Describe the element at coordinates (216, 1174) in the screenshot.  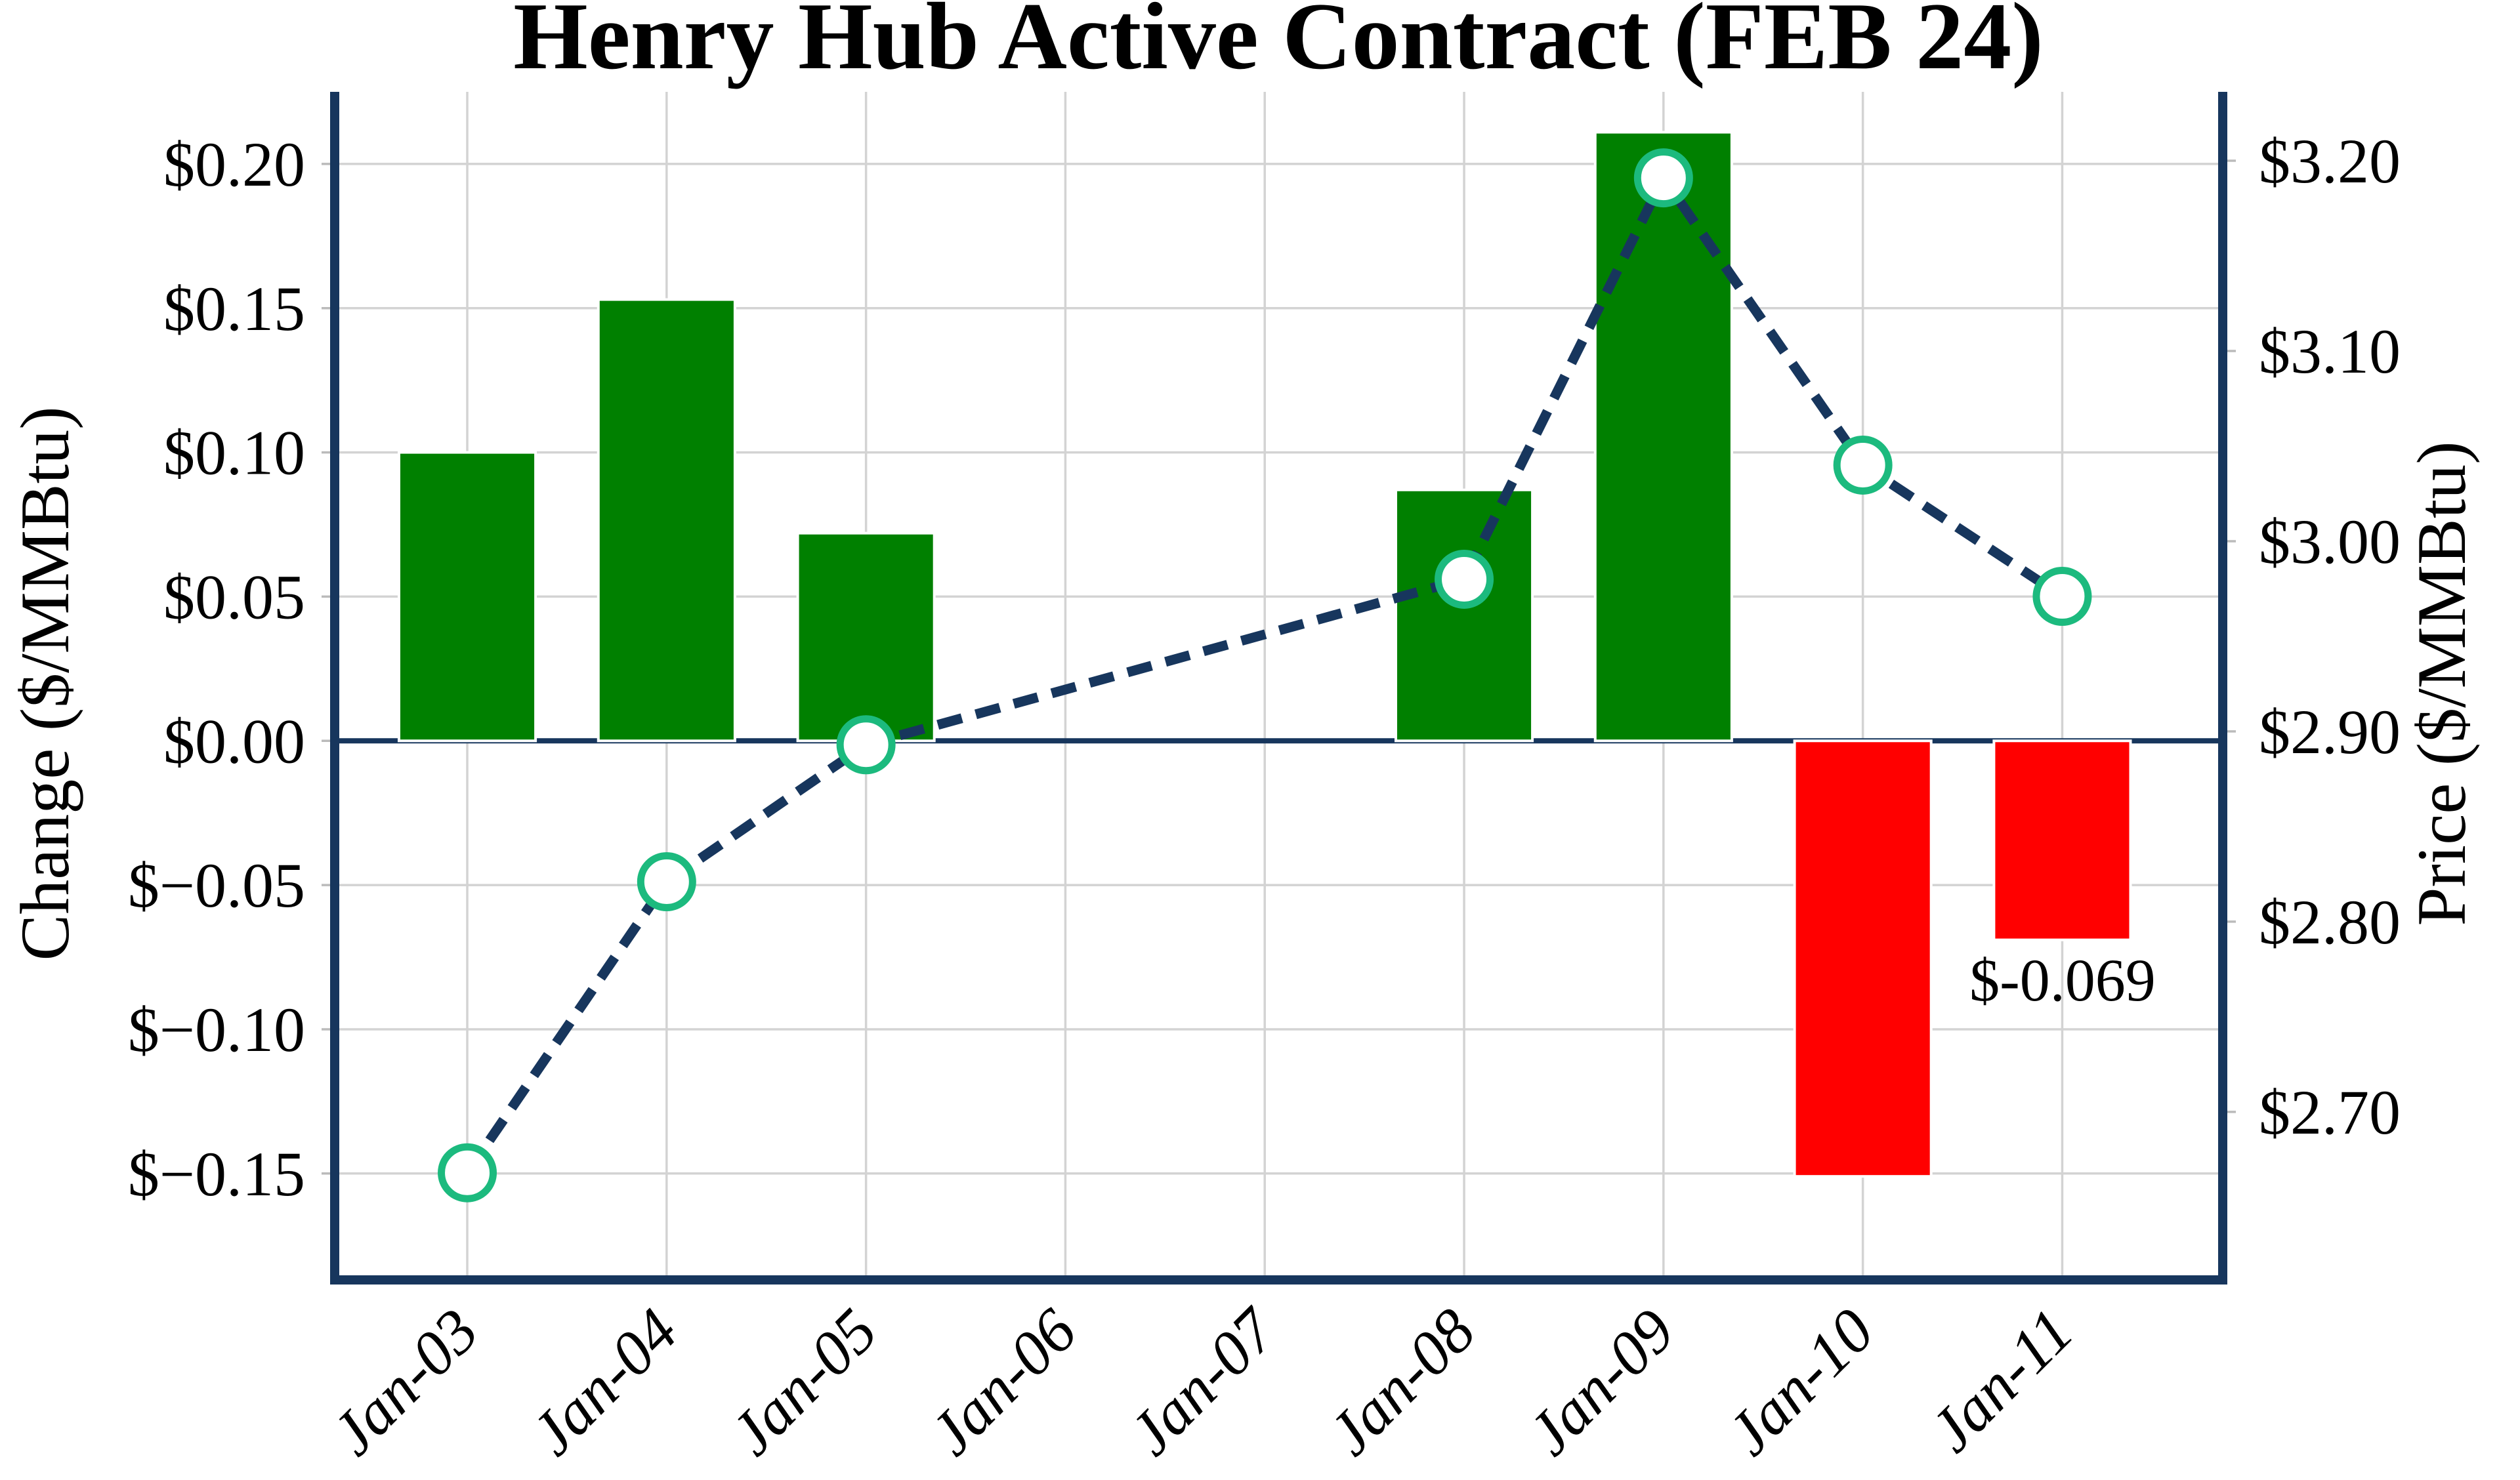
I see `left-tick-label: $−0.15` at that location.